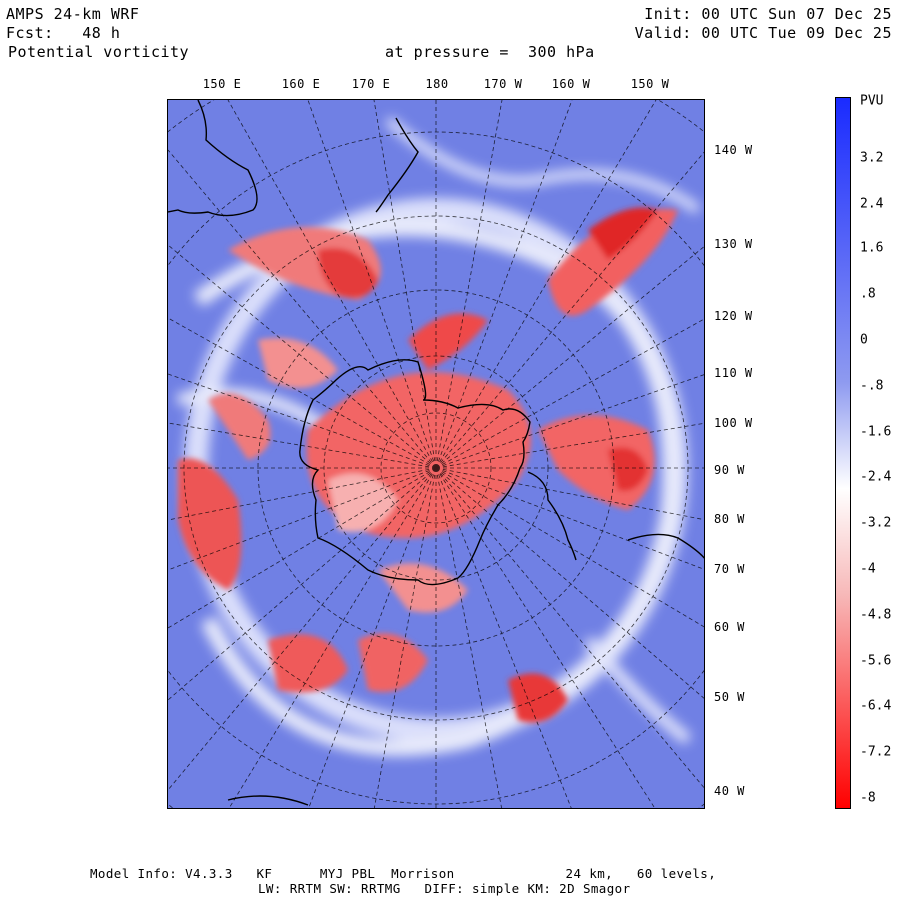 This screenshot has height=900, width=900. Describe the element at coordinates (763, 33) in the screenshot. I see `valid-time: Valid: 00 UTC Tue 09 Dec 25` at that location.